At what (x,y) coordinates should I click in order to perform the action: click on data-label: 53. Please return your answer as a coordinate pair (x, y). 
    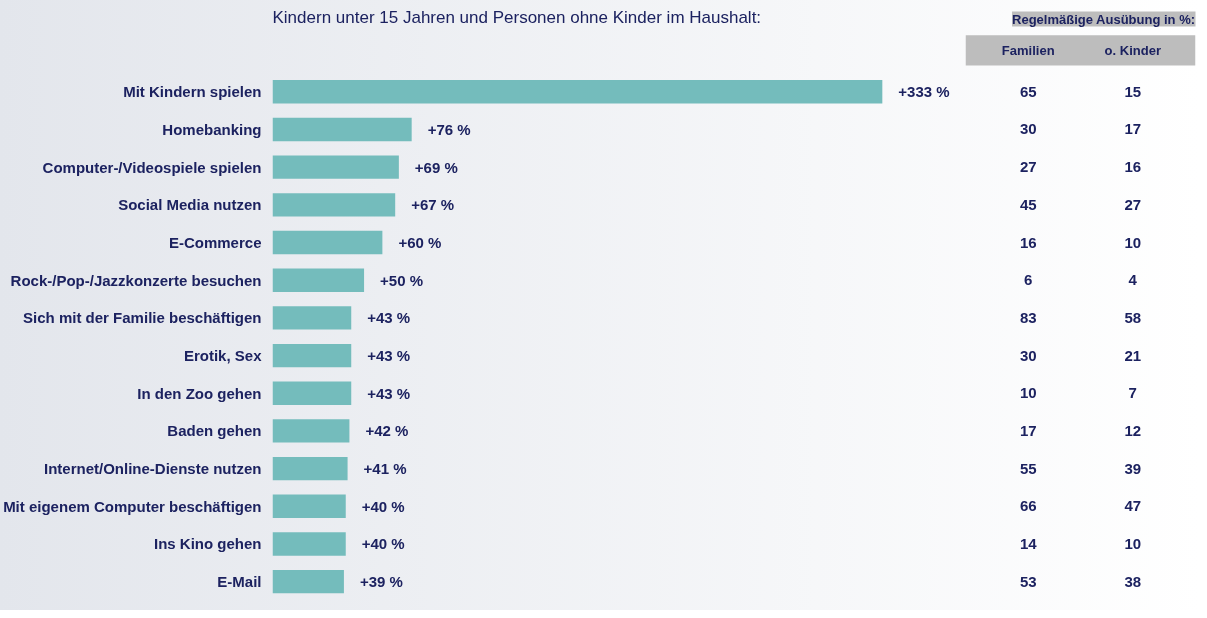
    Looking at the image, I should click on (1028, 581).